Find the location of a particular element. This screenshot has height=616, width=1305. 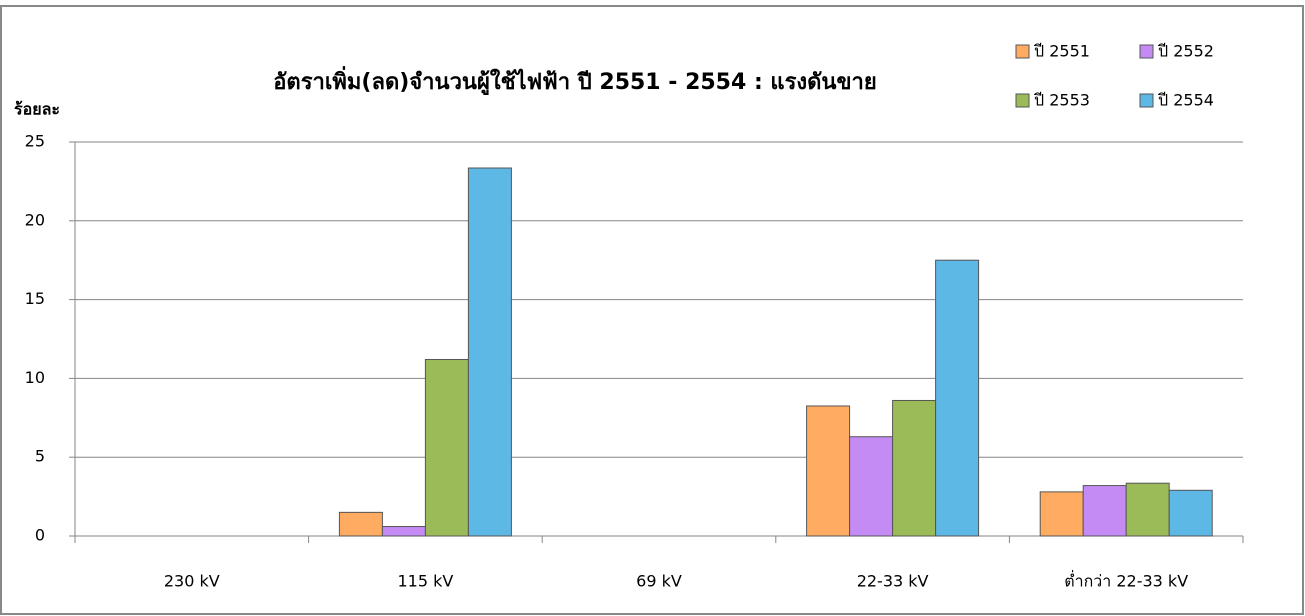

y-tick-label: 15 is located at coordinates (35, 298).